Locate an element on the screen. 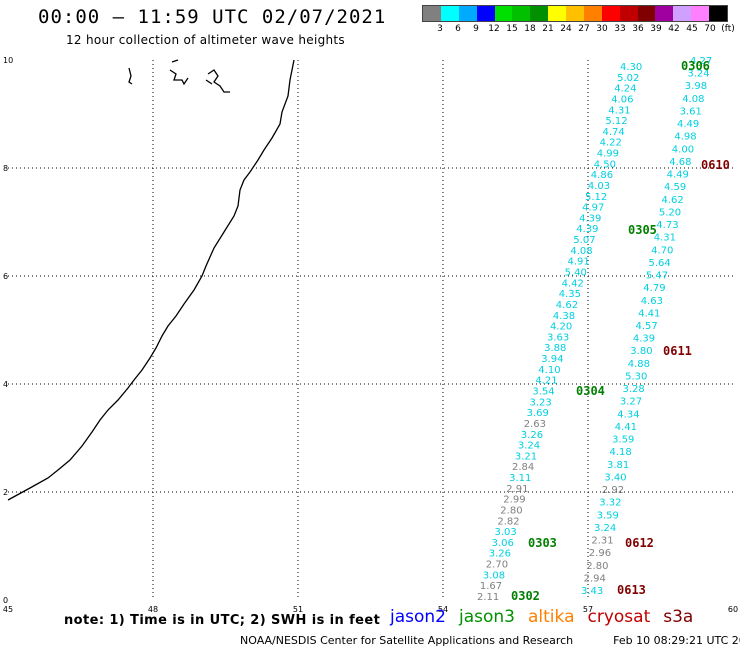 This screenshot has height=650, width=740. wave-height-label: 5.02 is located at coordinates (628, 78).